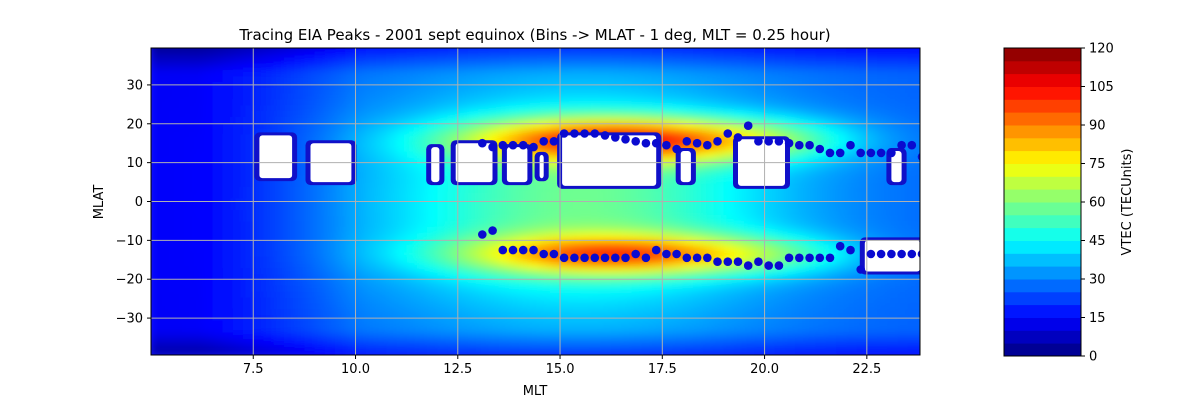  Describe the element at coordinates (134, 124) in the screenshot. I see `y-tick-label: 20` at that location.